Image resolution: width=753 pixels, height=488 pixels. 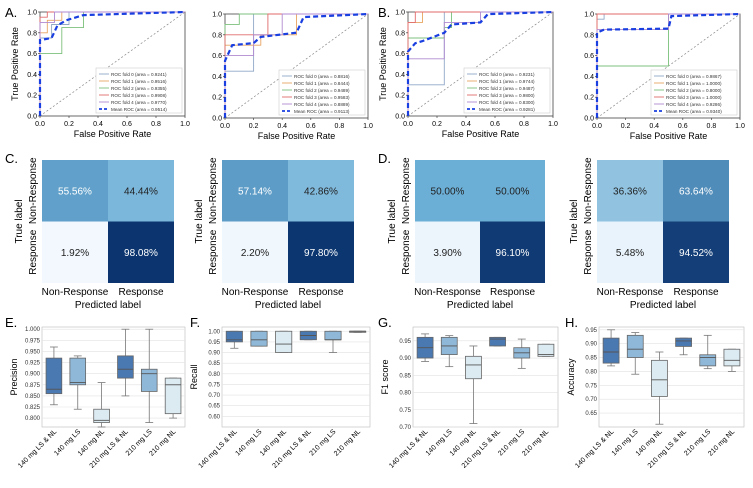 What do you see at coordinates (694, 104) in the screenshot?
I see `legend-entry: ROC fold 4 (area = 0.9286)` at bounding box center [694, 104].